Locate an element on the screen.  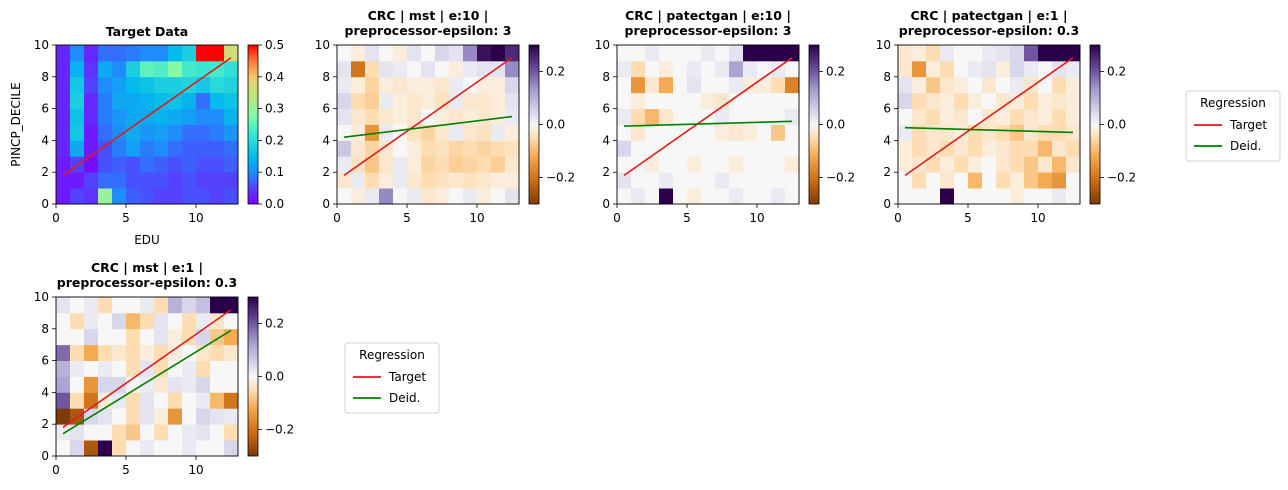
y-axis-label: PINCP_DECILE is located at coordinates (16, 124).